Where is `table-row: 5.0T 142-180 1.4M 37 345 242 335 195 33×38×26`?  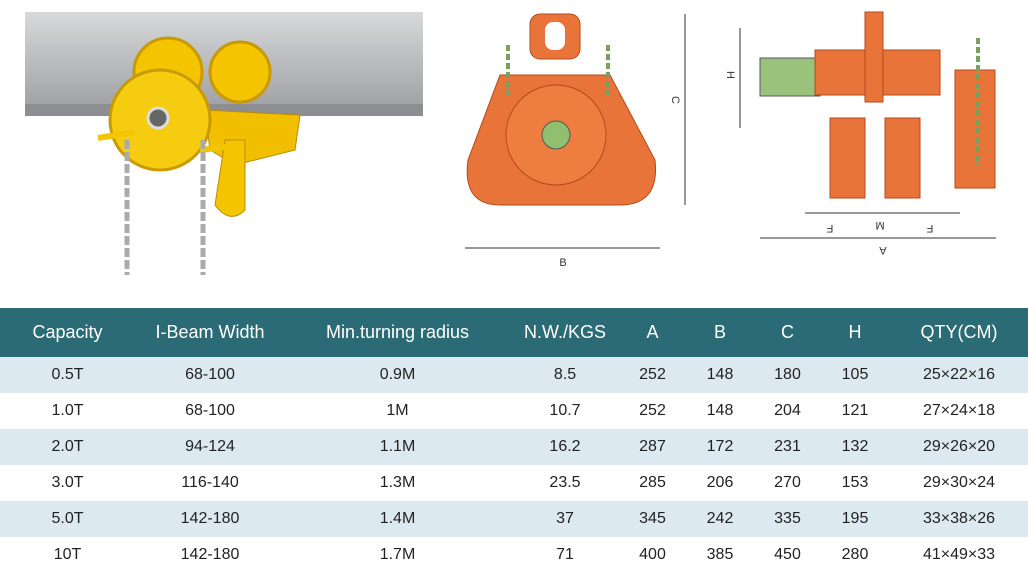
table-row: 5.0T 142-180 1.4M 37 345 242 335 195 33×38×26 is located at coordinates (514, 519).